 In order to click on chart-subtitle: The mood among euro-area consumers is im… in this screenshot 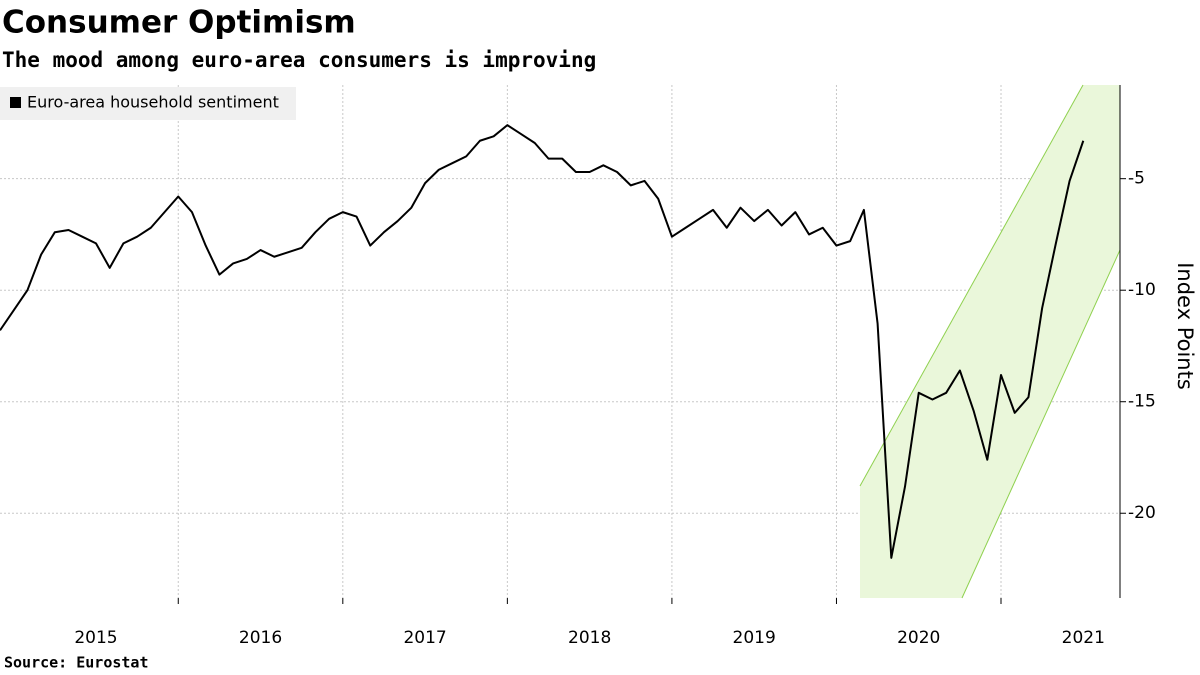, I will do `click(299, 60)`.